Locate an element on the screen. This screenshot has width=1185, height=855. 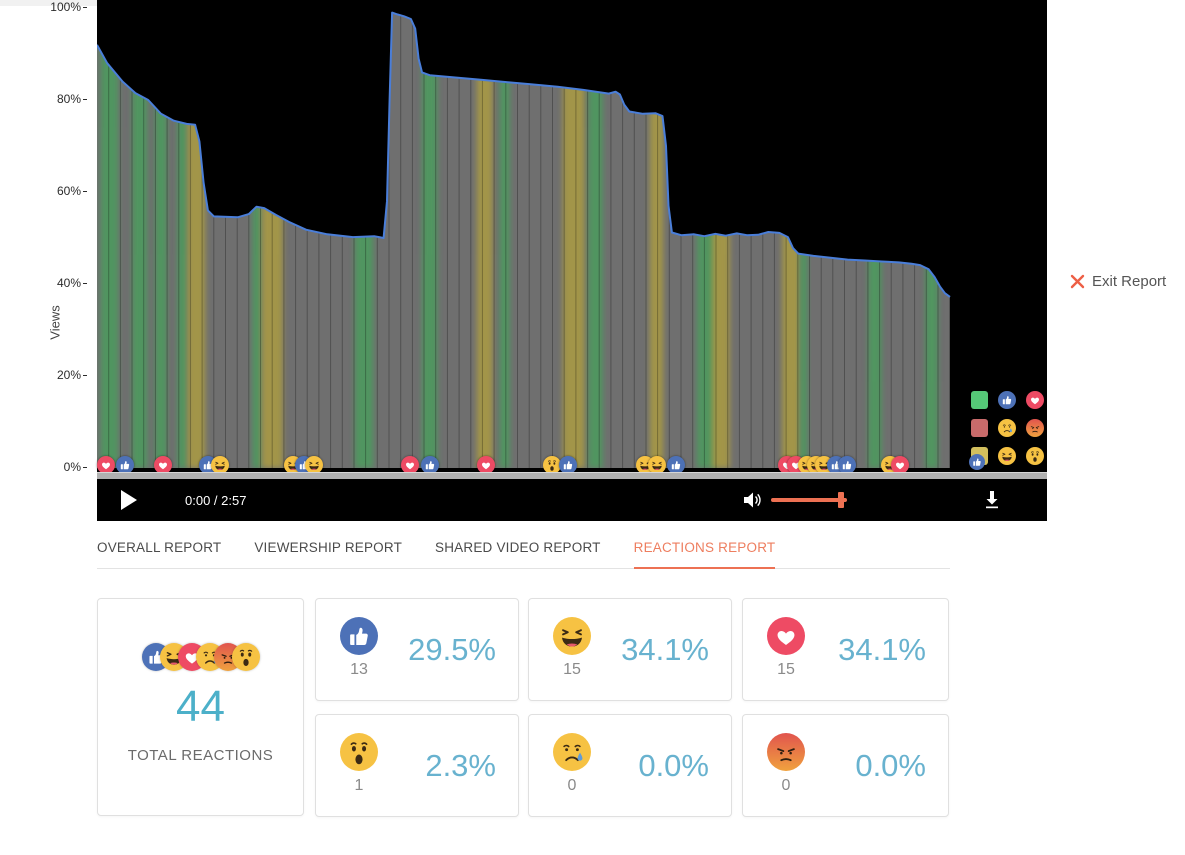
like-percent: 29.5% is located at coordinates (452, 649).